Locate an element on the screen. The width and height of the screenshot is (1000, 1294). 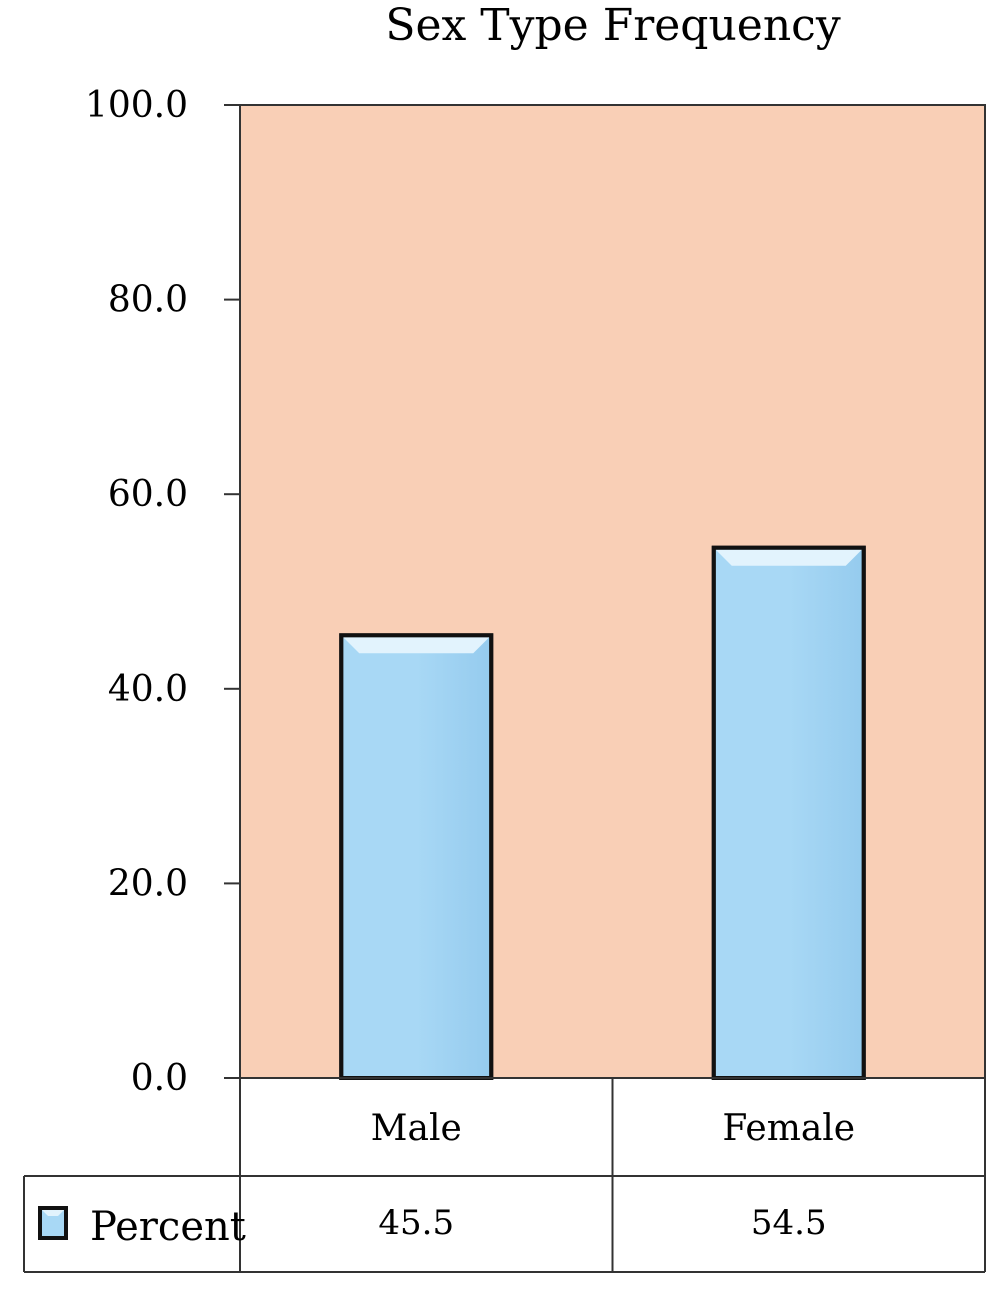
bar-female is located at coordinates (788, 812).